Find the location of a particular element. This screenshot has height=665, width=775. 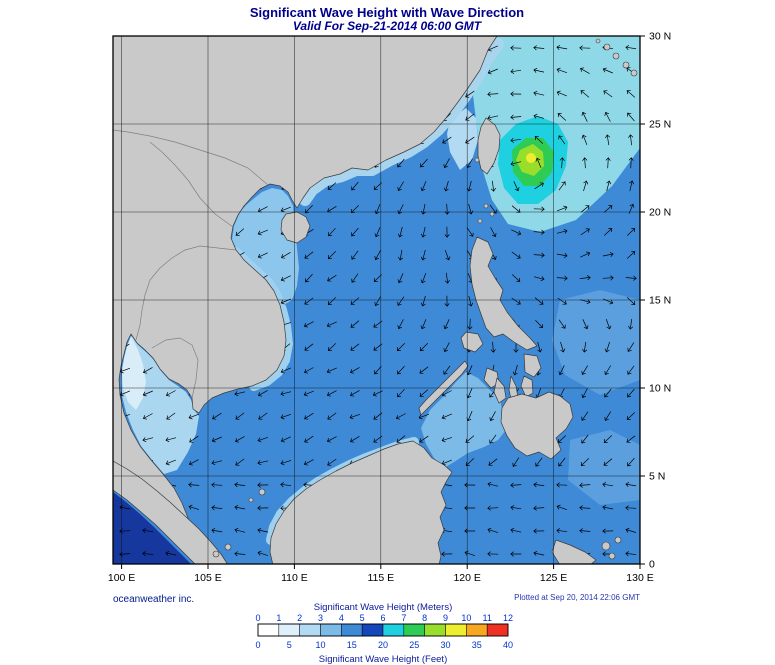

legend-feet-tick: 40 is located at coordinates (508, 645).